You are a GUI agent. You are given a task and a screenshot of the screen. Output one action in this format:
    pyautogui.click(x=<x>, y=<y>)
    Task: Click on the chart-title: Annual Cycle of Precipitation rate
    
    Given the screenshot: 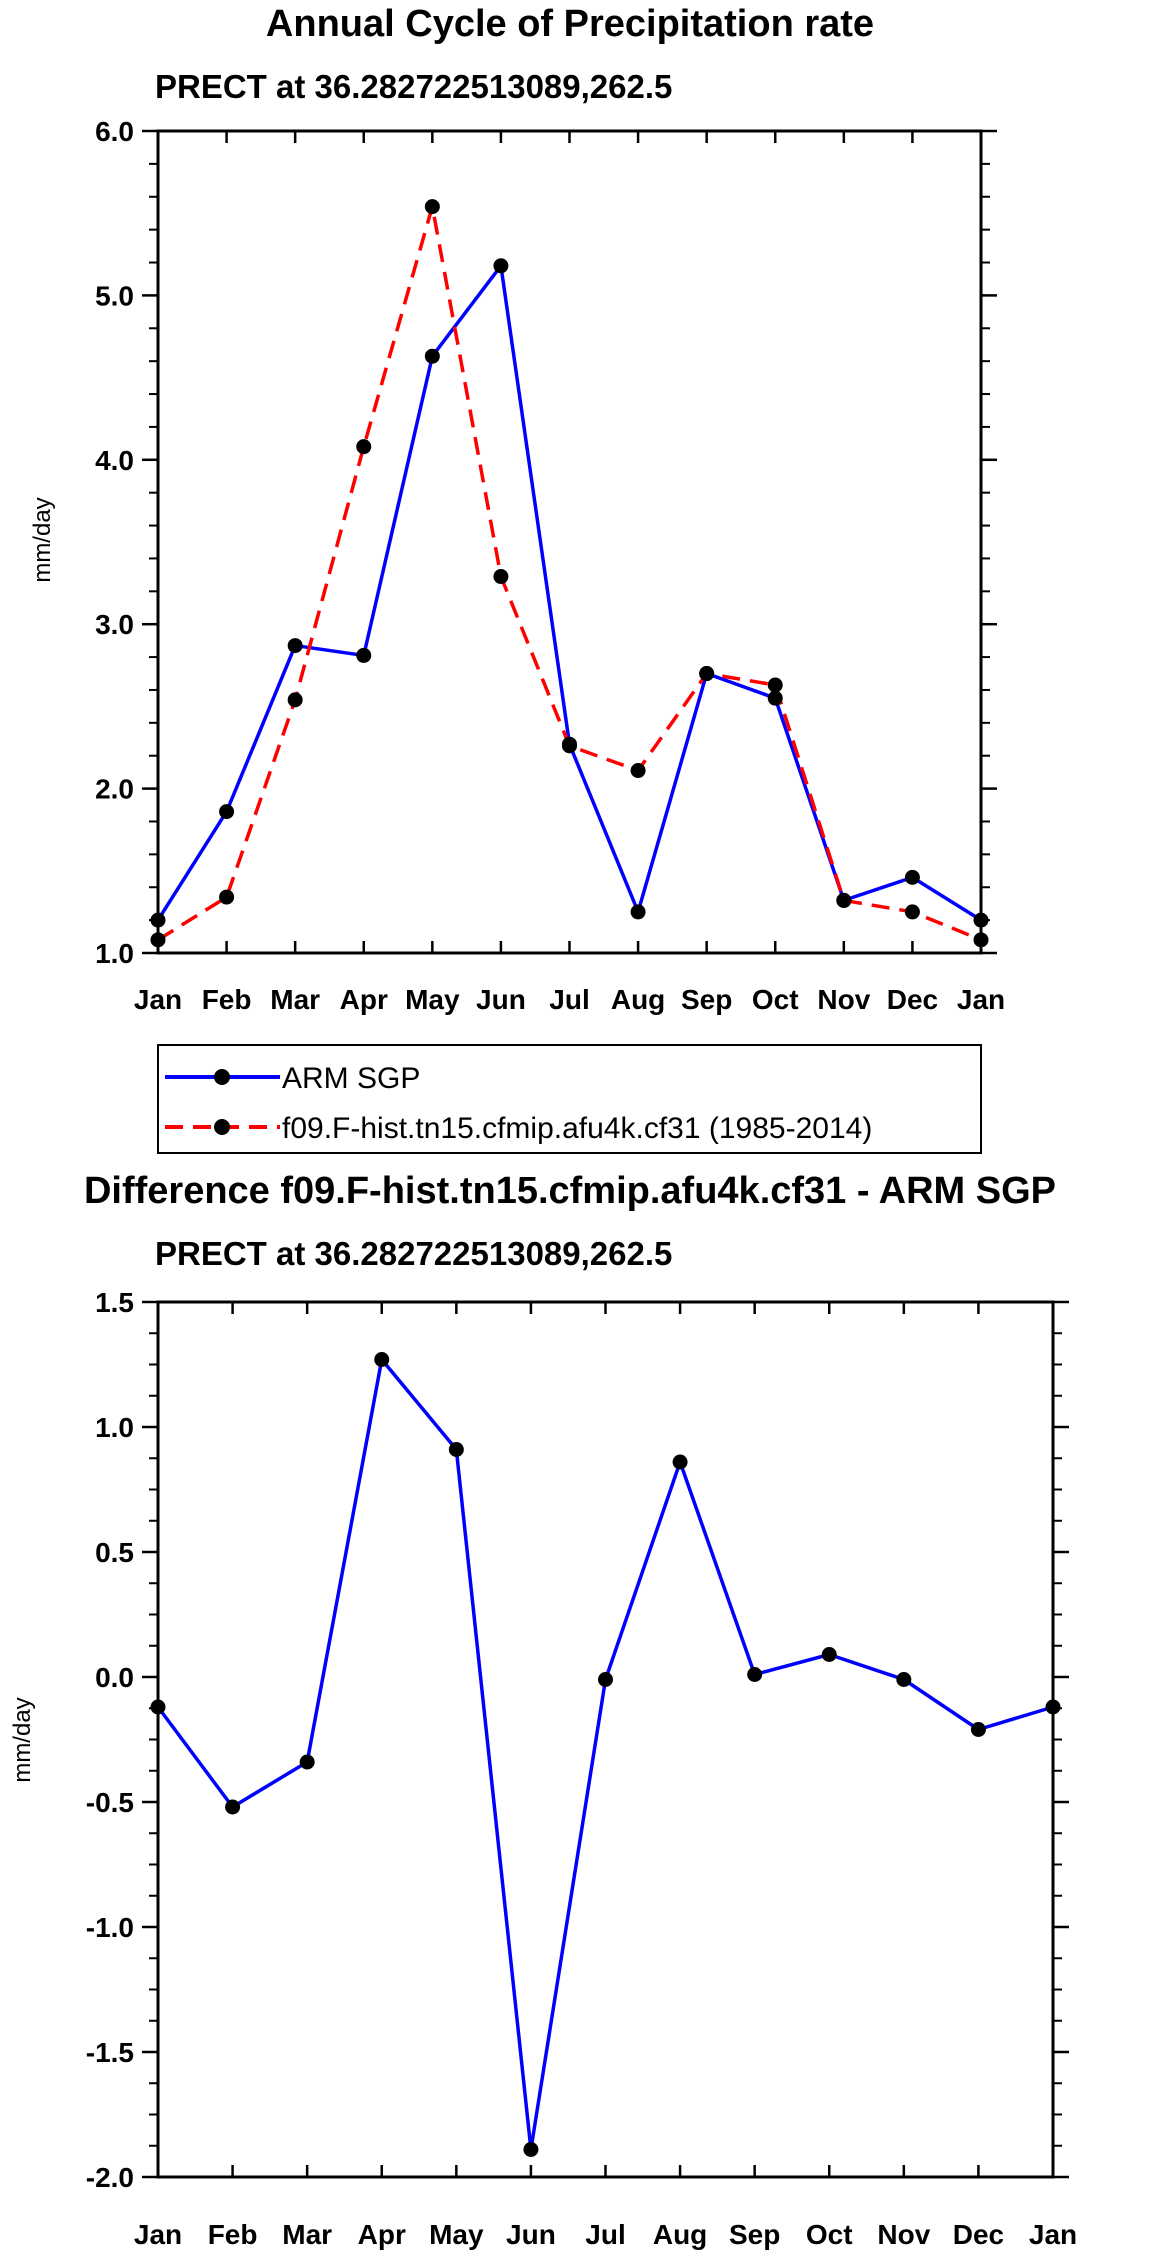 What is the action you would take?
    pyautogui.click(x=570, y=24)
    